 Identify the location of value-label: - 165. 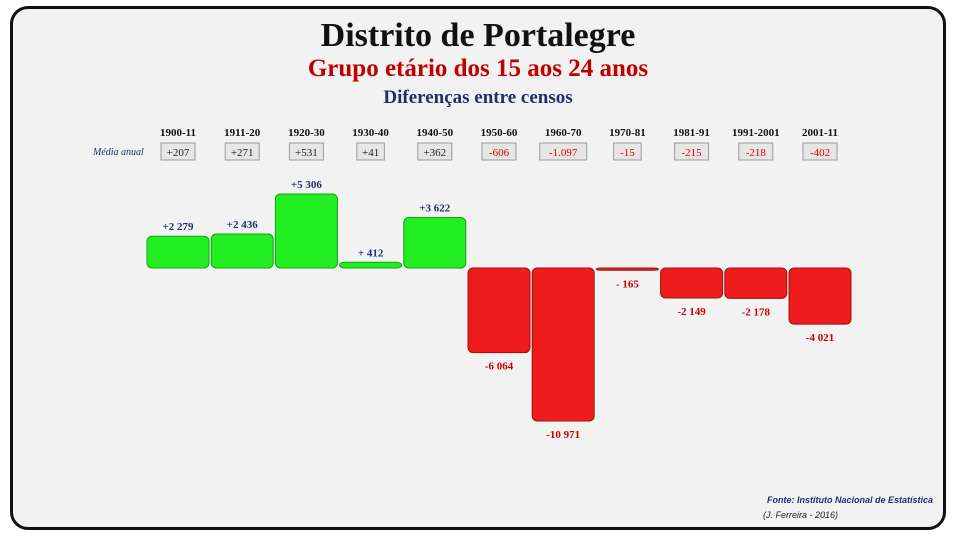
(627, 284).